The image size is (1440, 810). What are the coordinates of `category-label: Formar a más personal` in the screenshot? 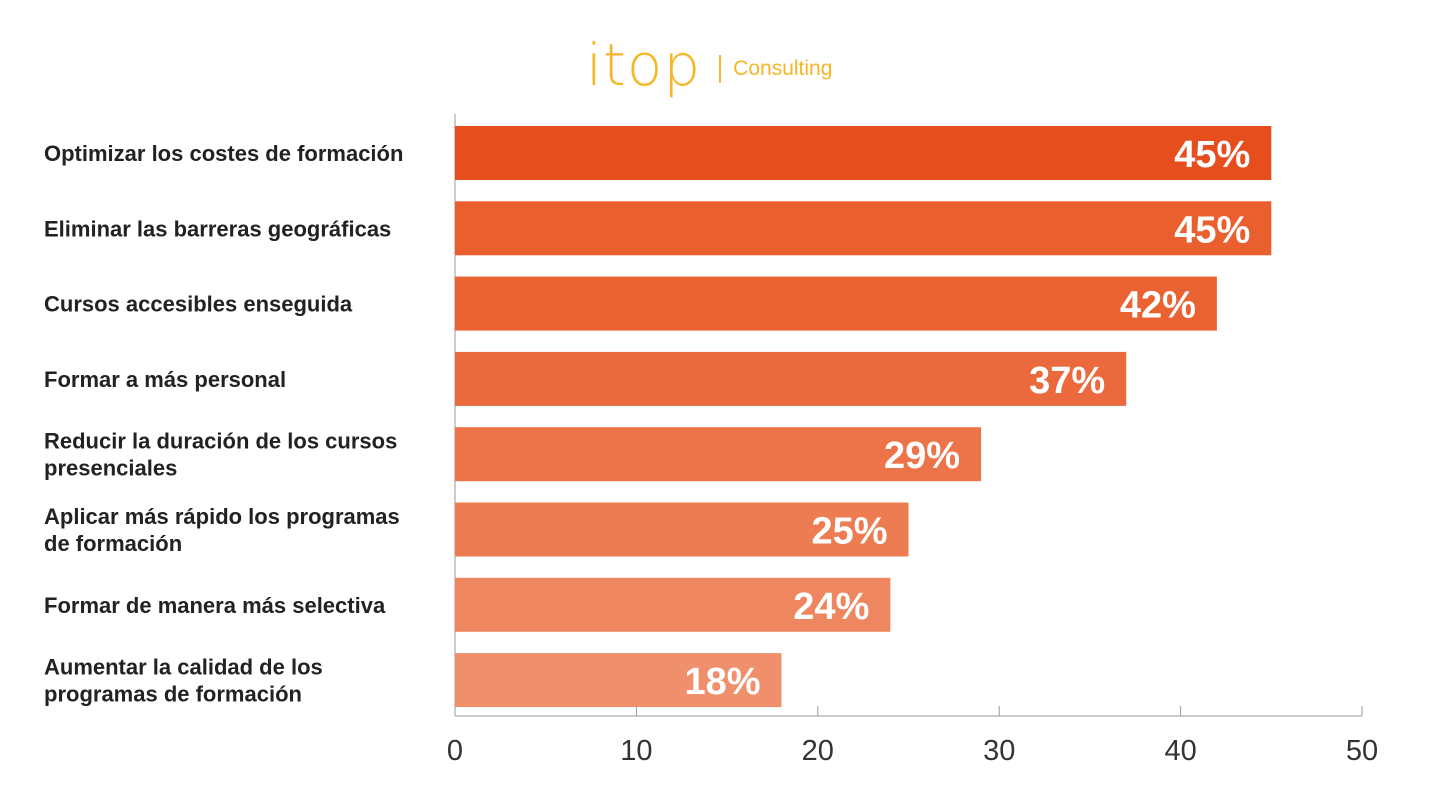 It's located at (165, 379).